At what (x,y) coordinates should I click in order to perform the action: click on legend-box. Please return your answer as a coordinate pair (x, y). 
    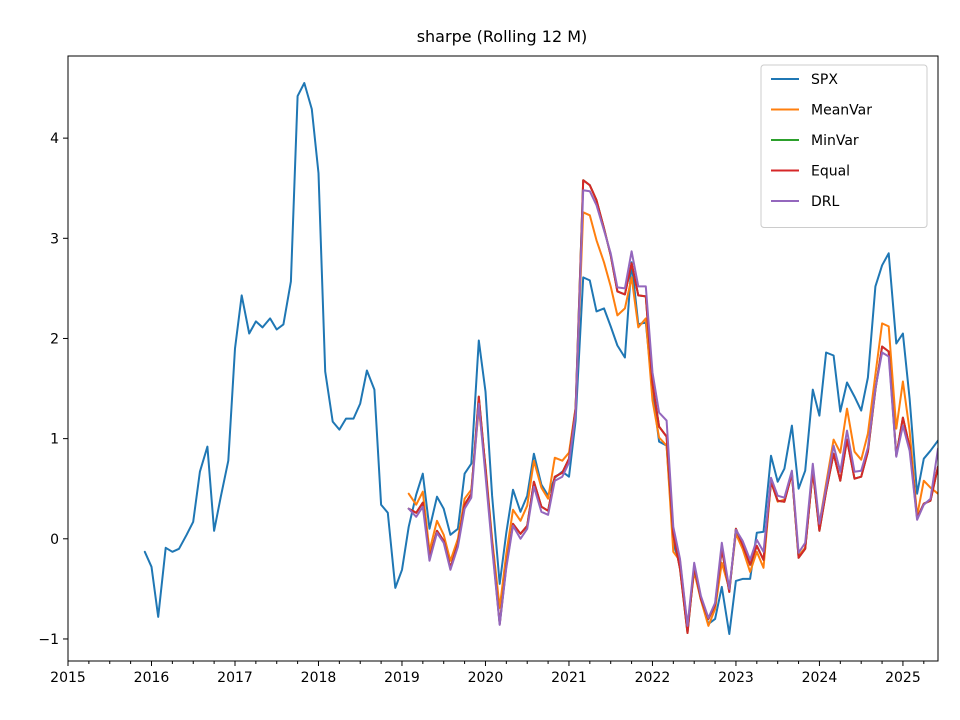
    Looking at the image, I should click on (844, 146).